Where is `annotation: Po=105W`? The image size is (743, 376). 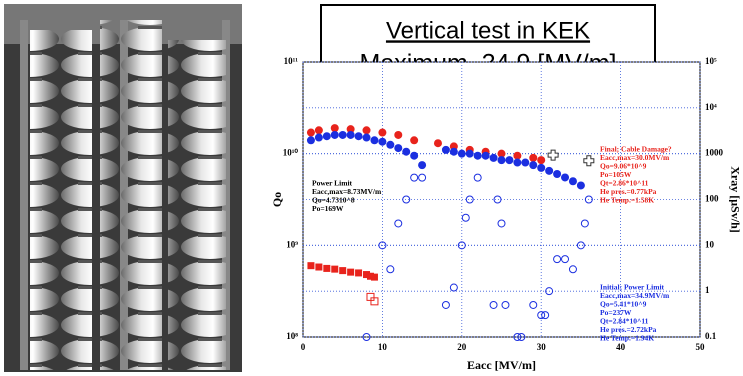 annotation: Po=105W is located at coordinates (616, 174).